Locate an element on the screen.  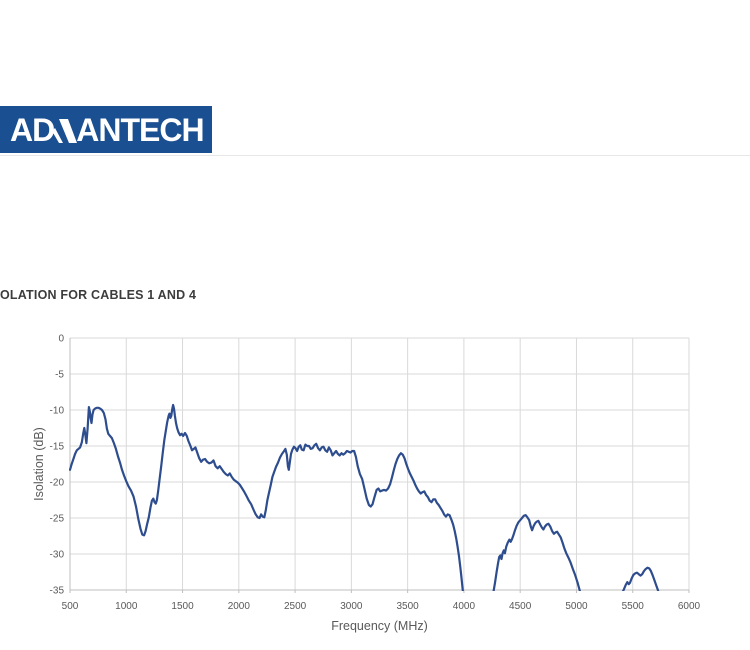
x-tick-label: 2000 is located at coordinates (239, 606).